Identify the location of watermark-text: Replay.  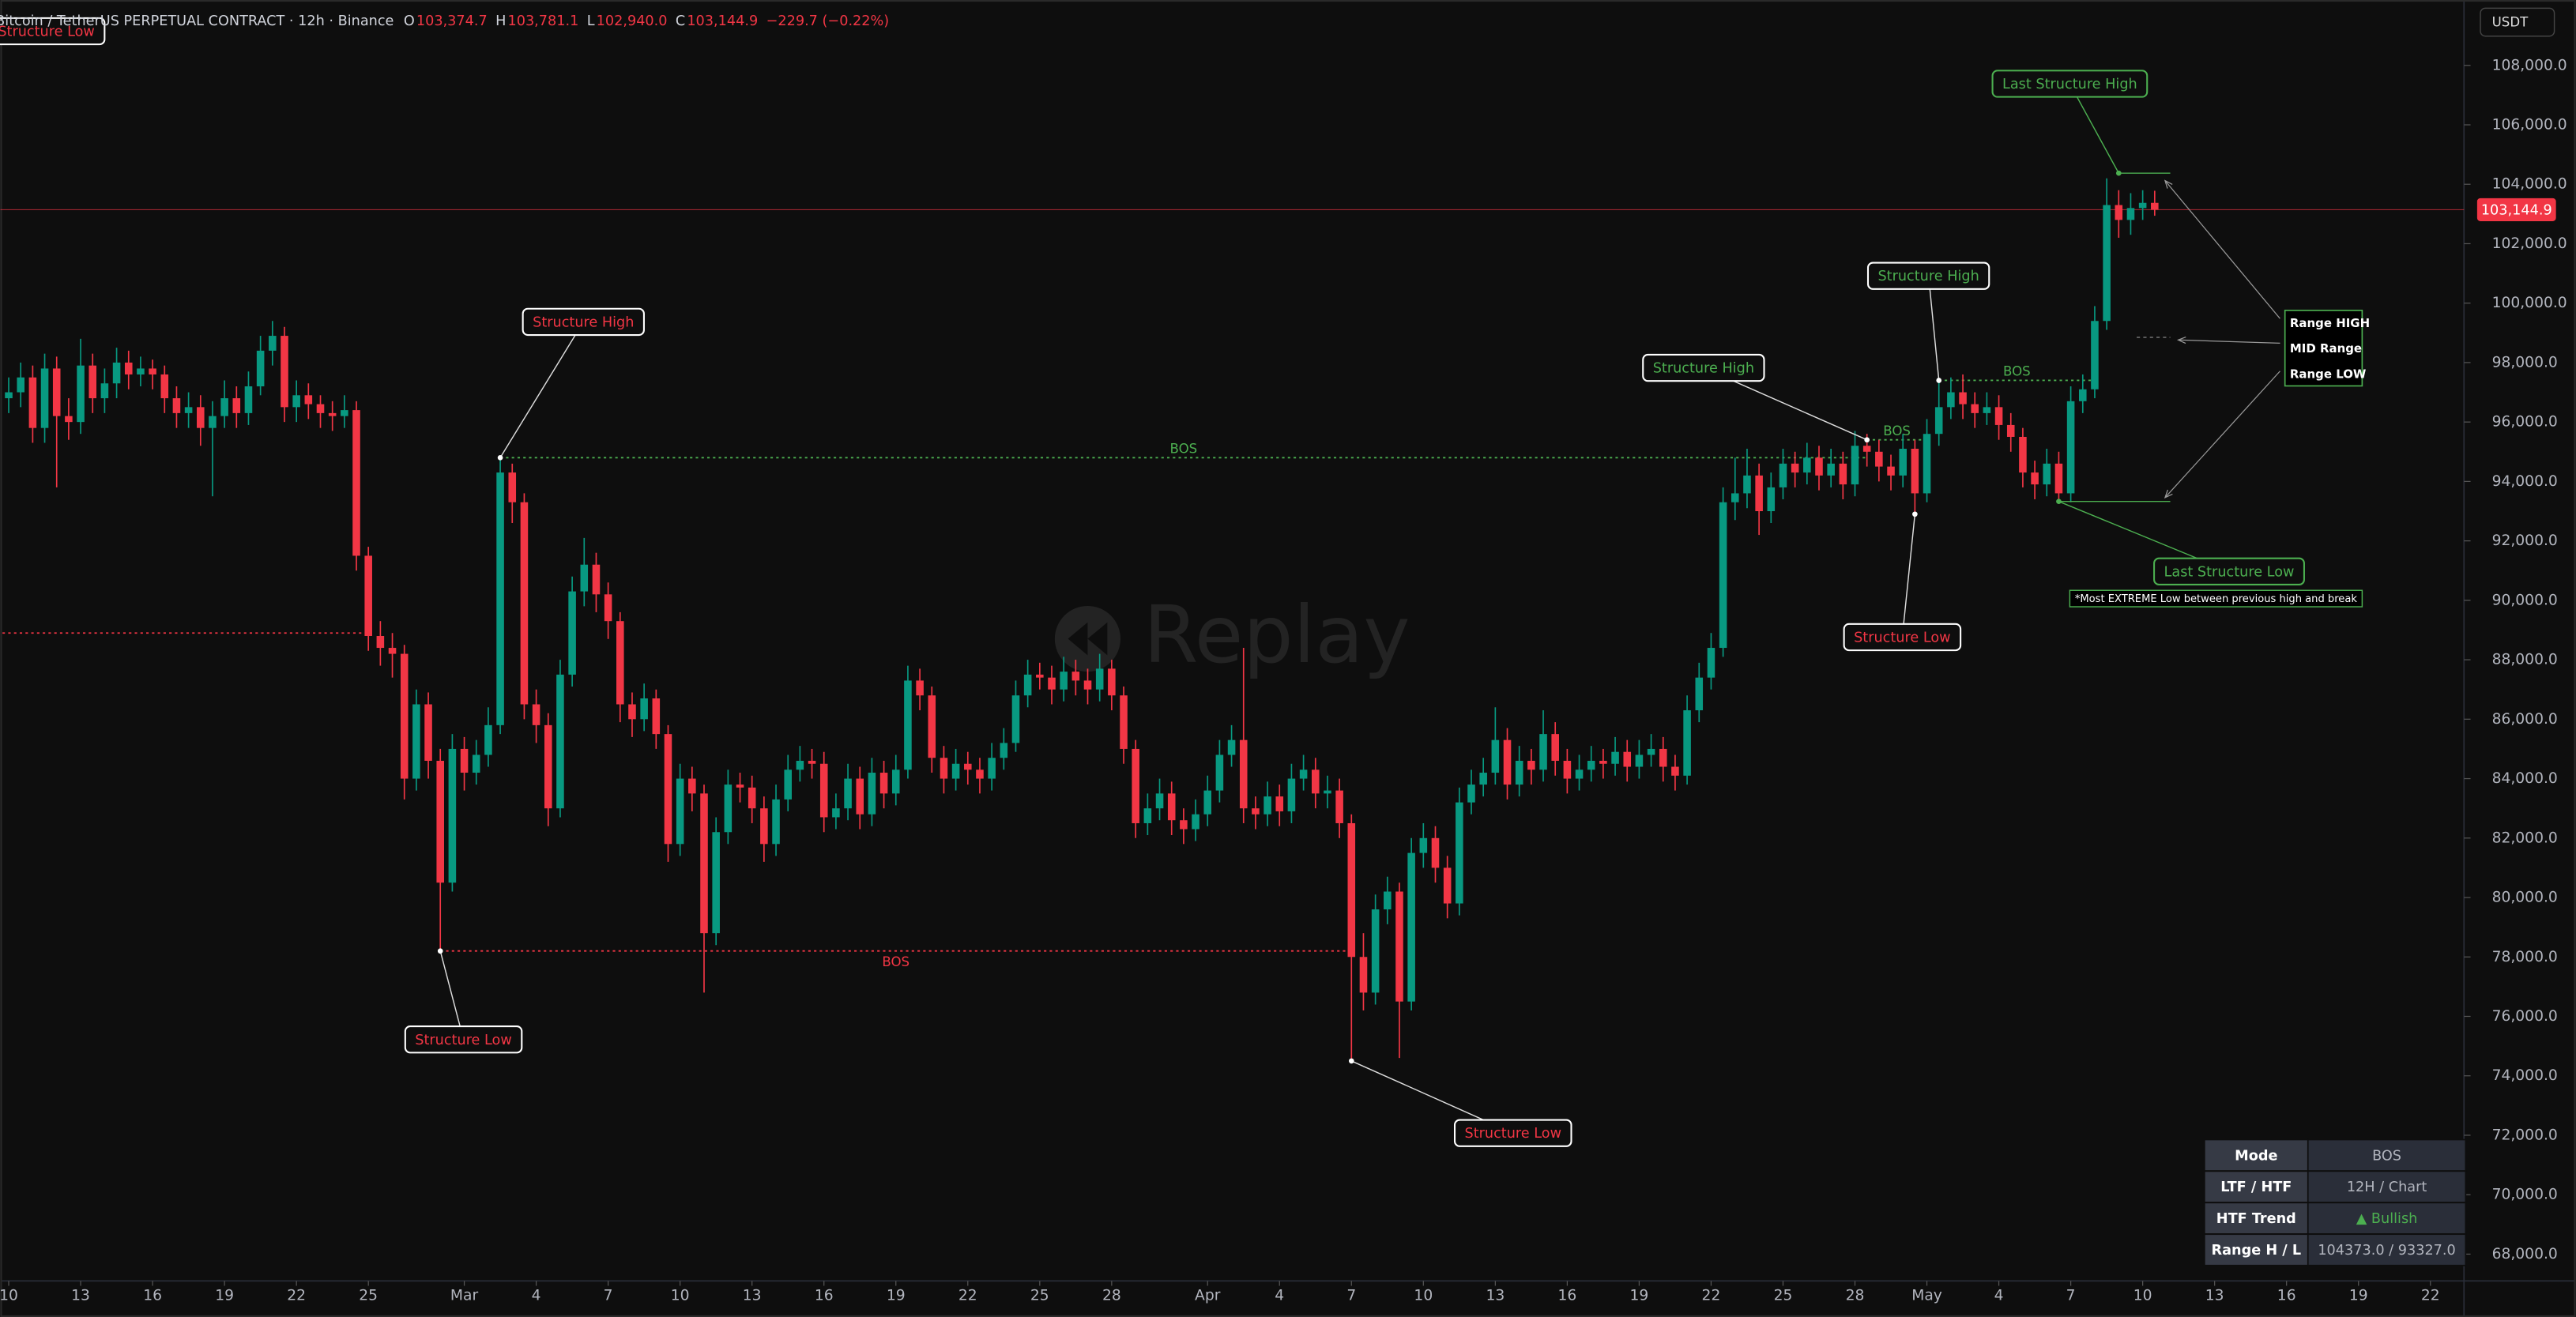
(1276, 635).